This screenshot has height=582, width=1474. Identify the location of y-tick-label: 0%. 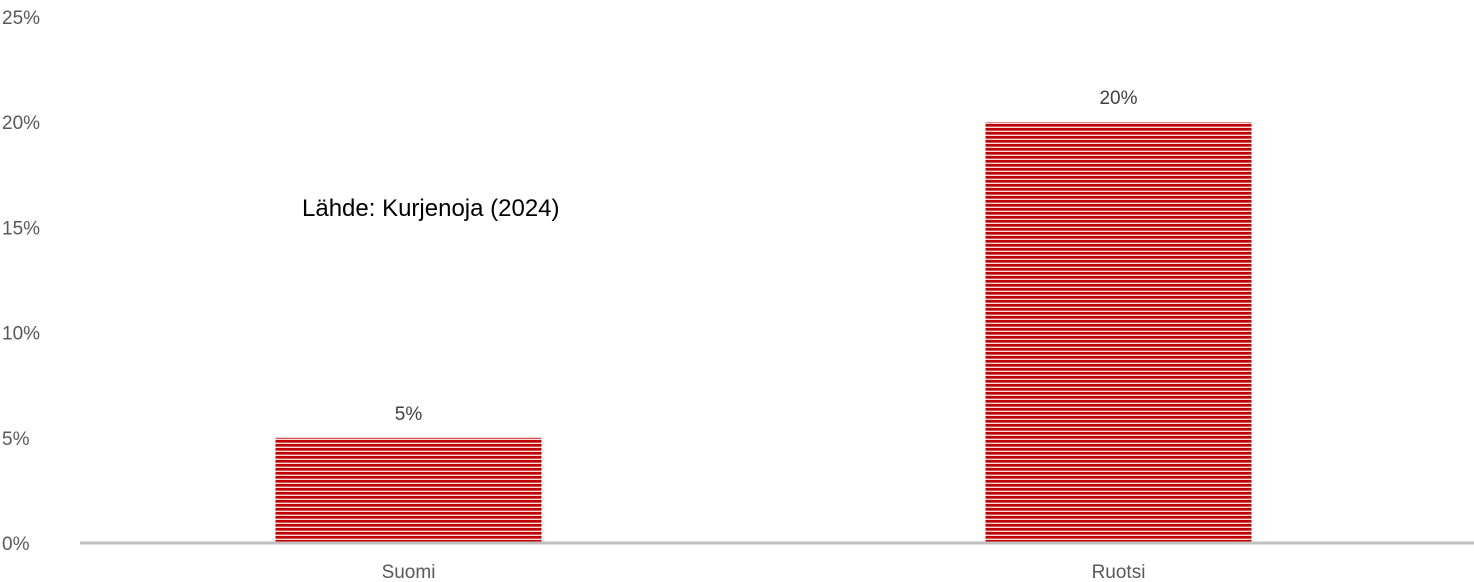
(16, 544).